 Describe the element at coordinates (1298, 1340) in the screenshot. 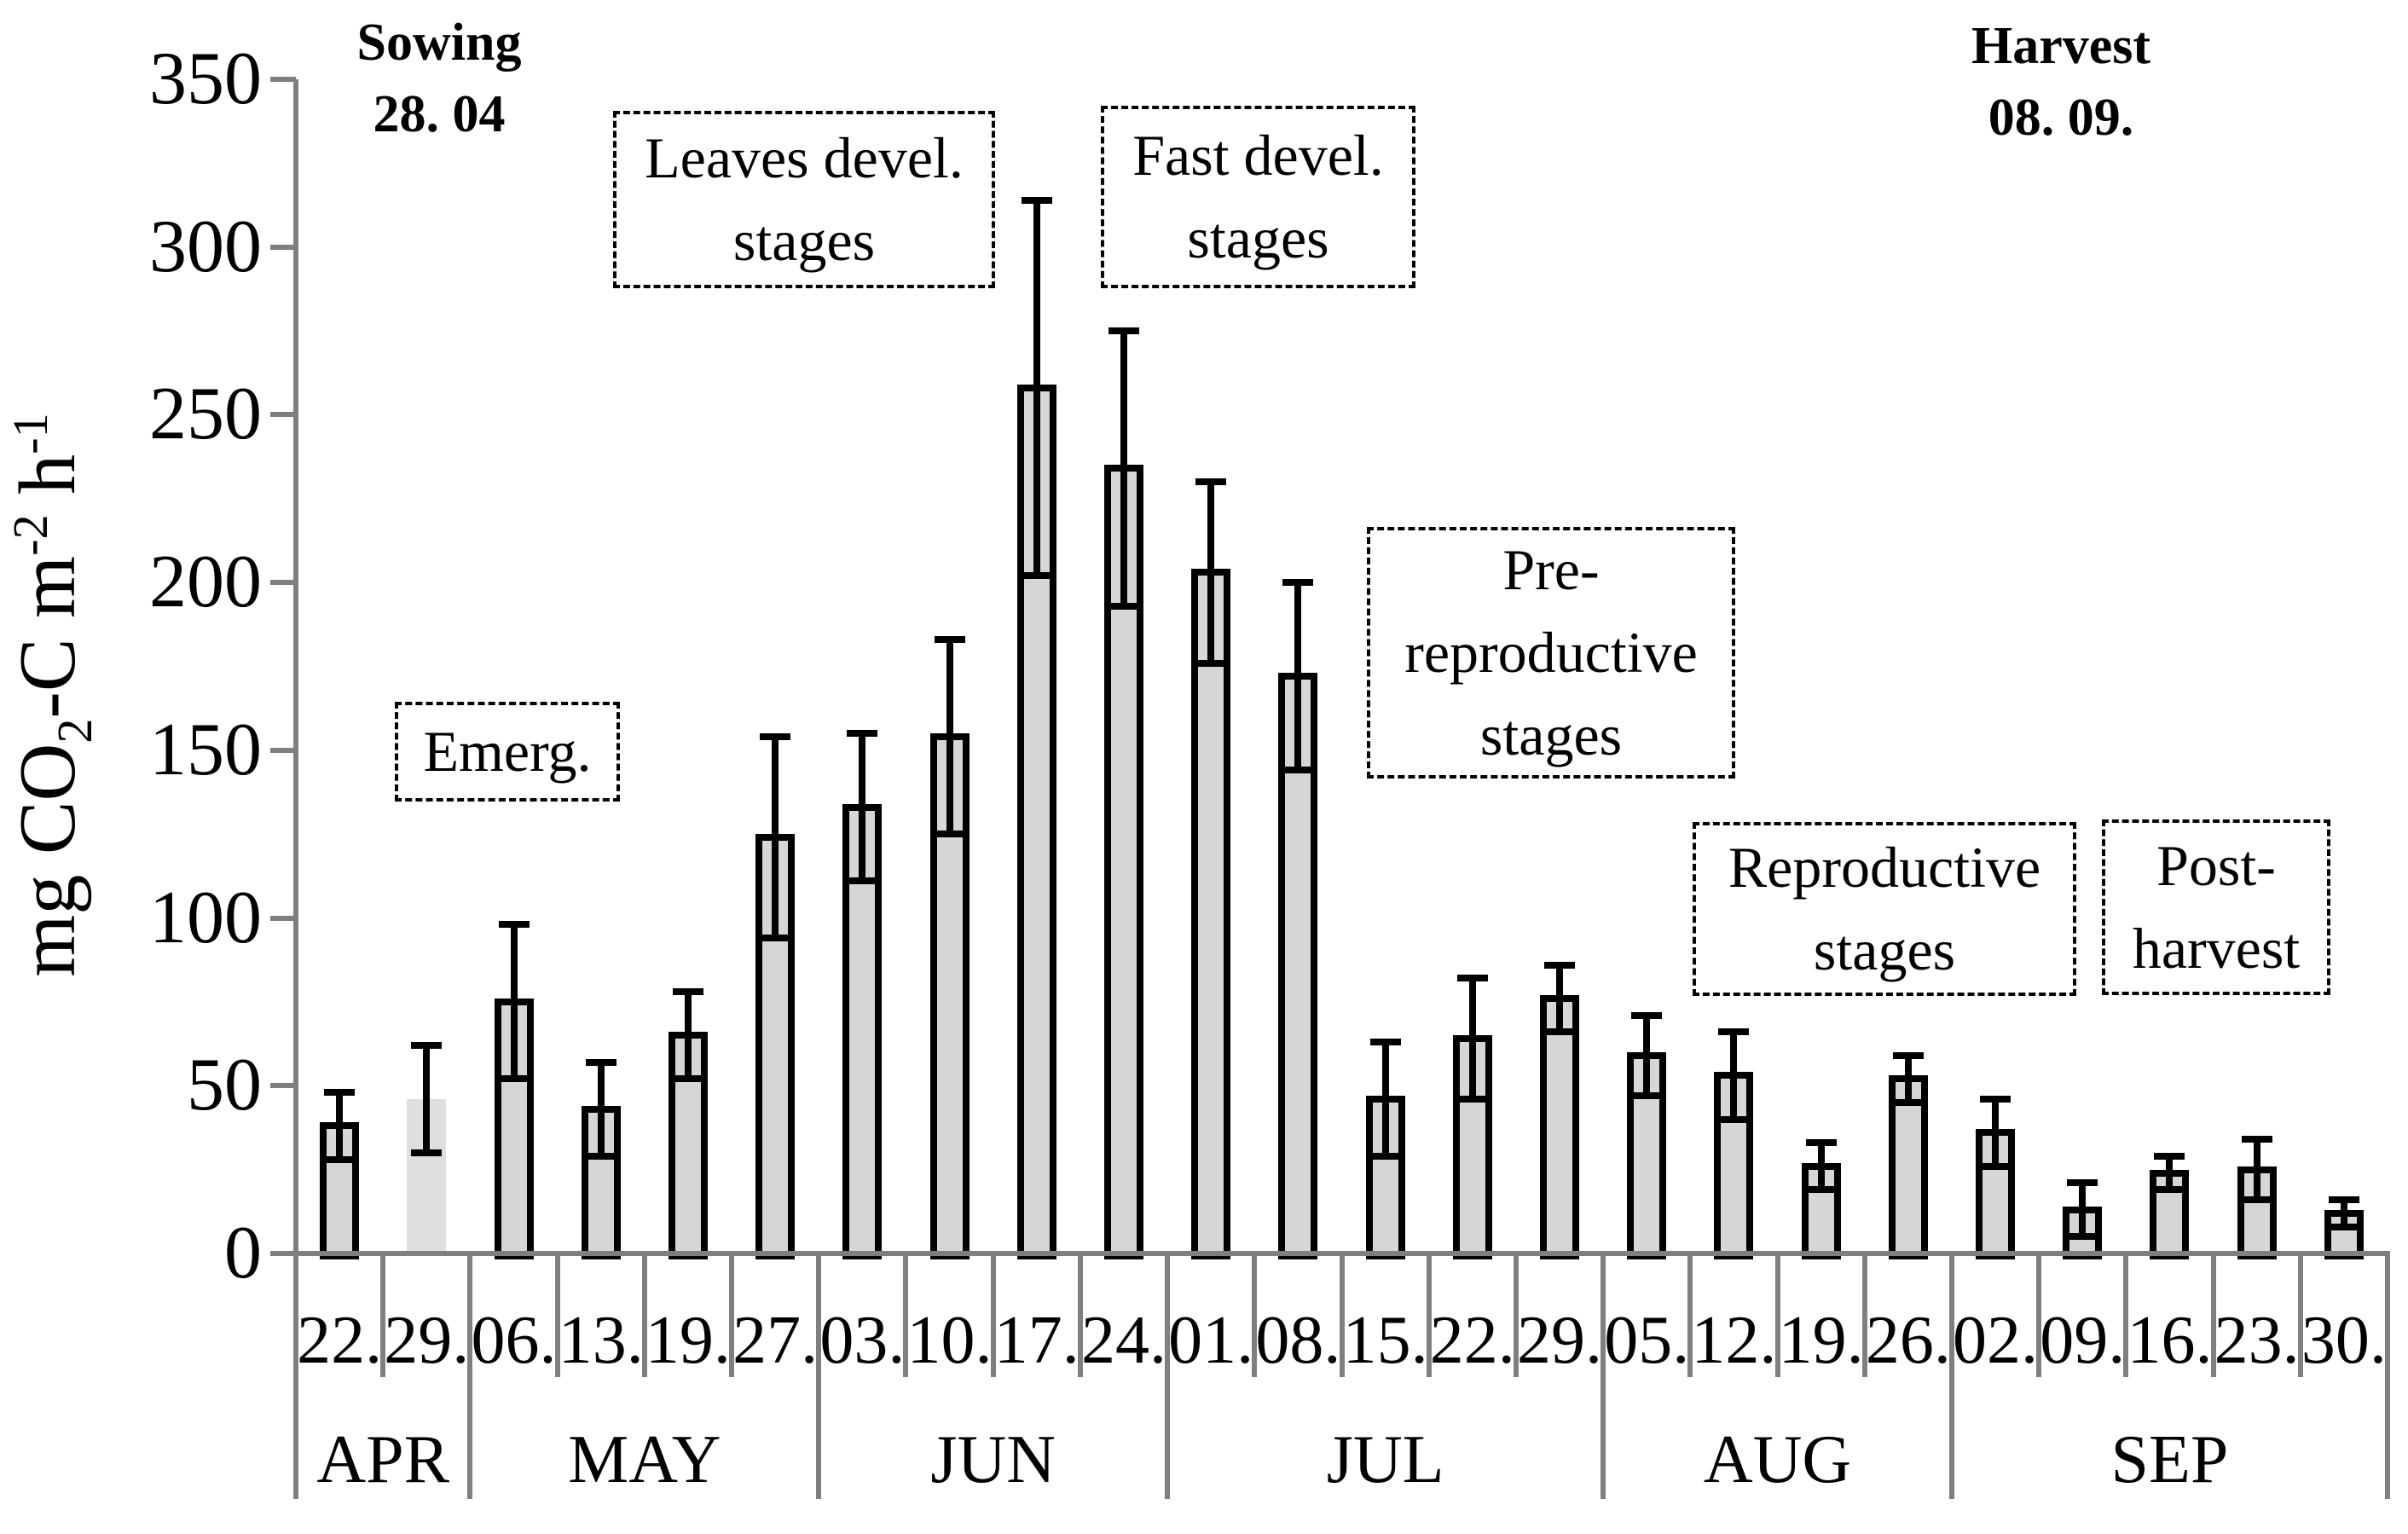

I see `x-date-label: 08.` at that location.